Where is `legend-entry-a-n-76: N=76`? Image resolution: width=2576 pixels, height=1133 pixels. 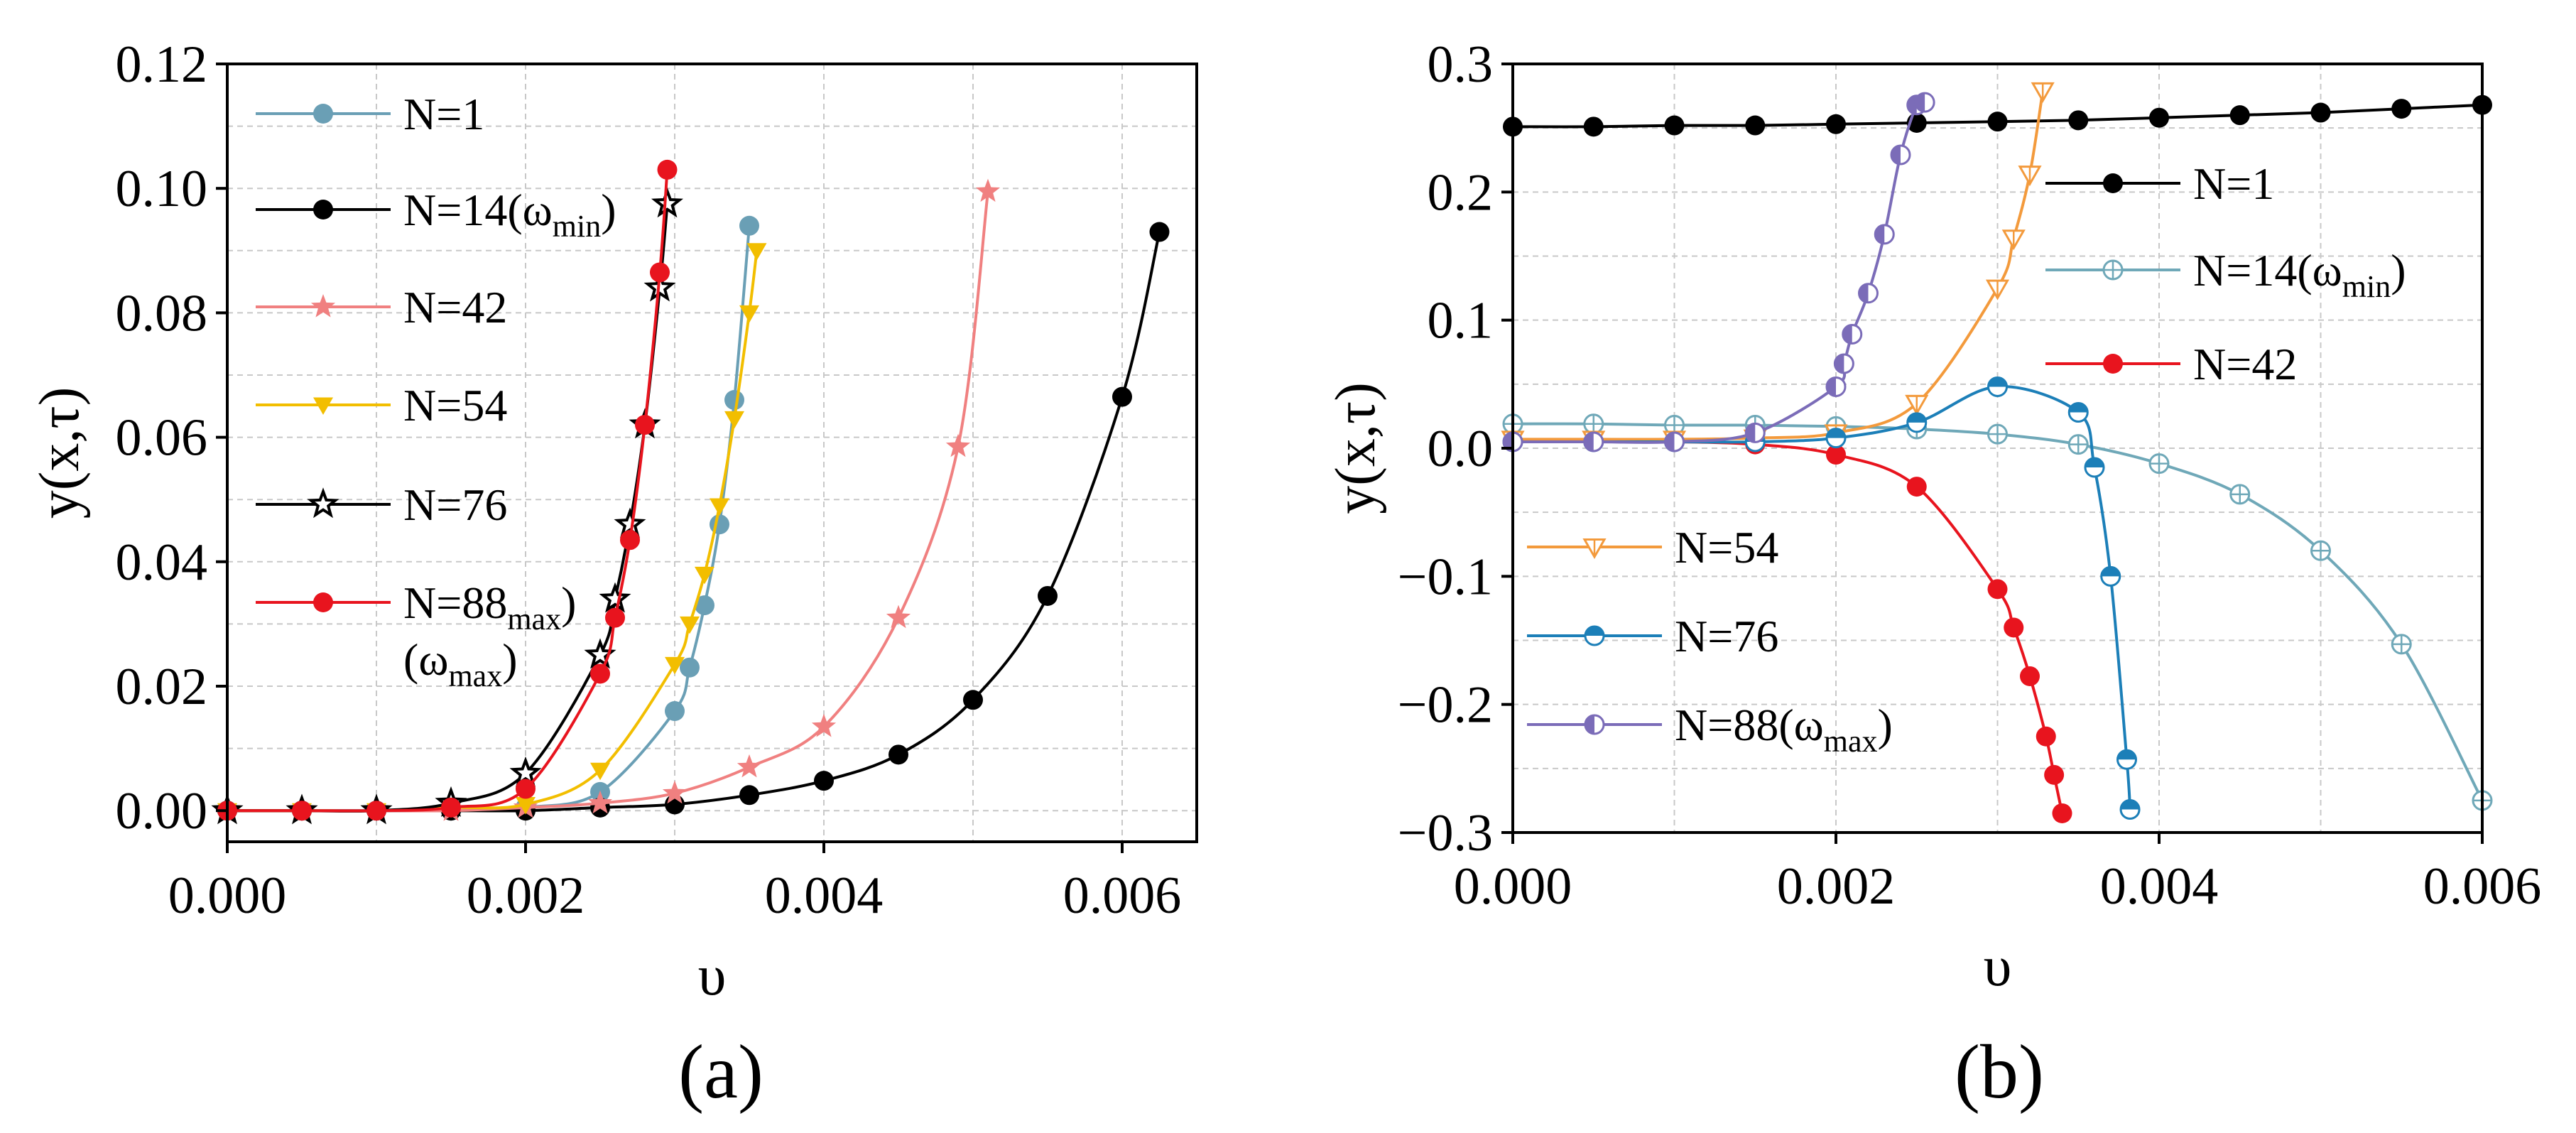
legend-entry-a-n-76: N=76 is located at coordinates (382, 504).